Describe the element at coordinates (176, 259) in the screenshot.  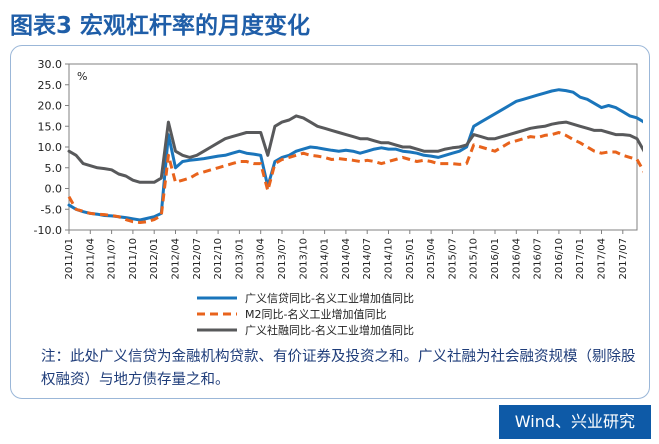
I see `x-tick-label: 2012/04` at that location.